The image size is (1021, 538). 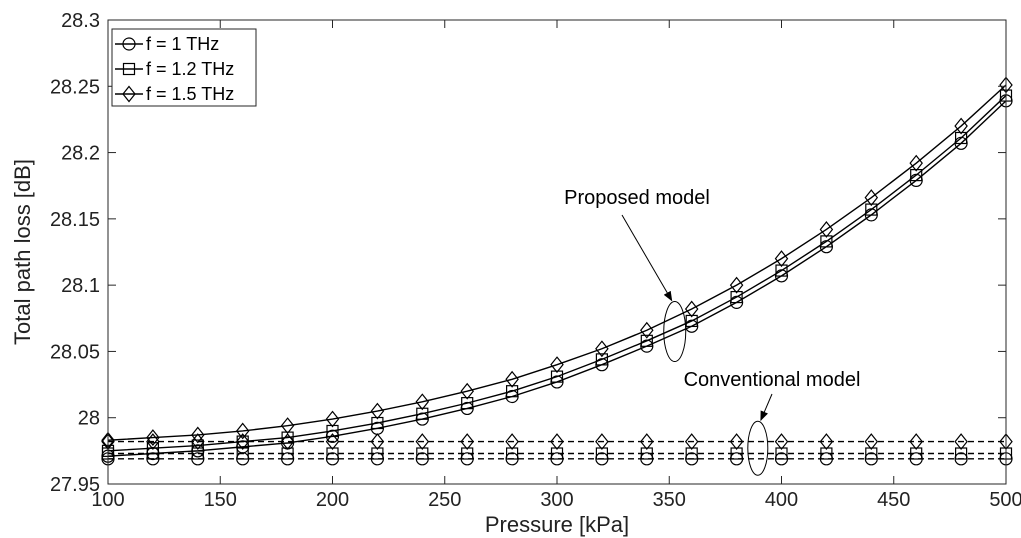 I want to click on x-tick-label: 400, so click(x=781, y=500).